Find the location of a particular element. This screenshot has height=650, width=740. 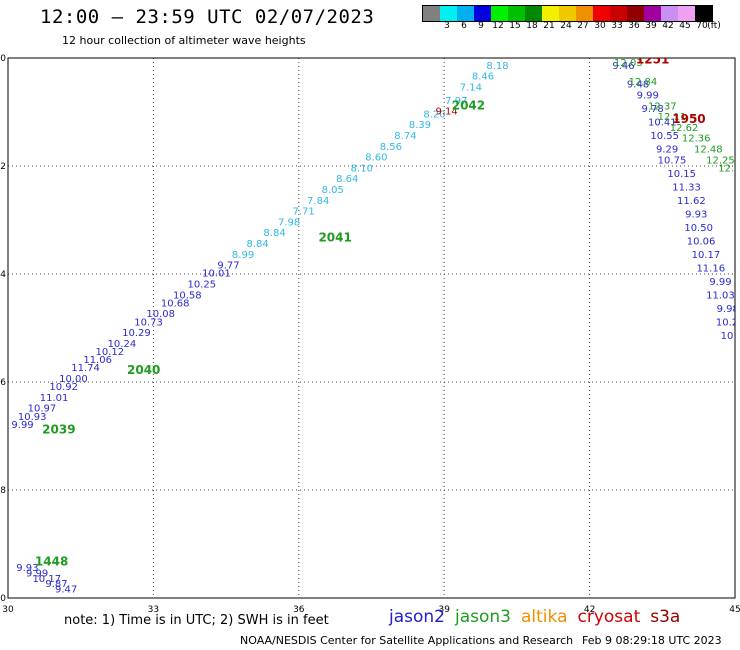

data-point-label: 10.29 is located at coordinates (136, 333).